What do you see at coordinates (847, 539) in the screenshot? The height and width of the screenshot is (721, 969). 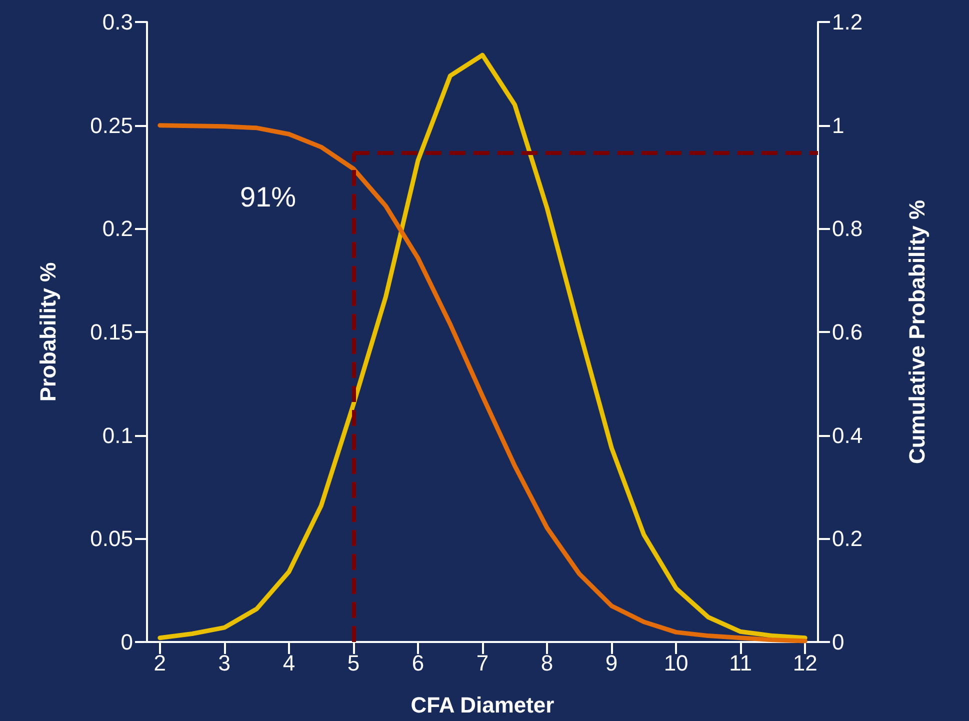 I see `y2-tick-label: 0.2` at bounding box center [847, 539].